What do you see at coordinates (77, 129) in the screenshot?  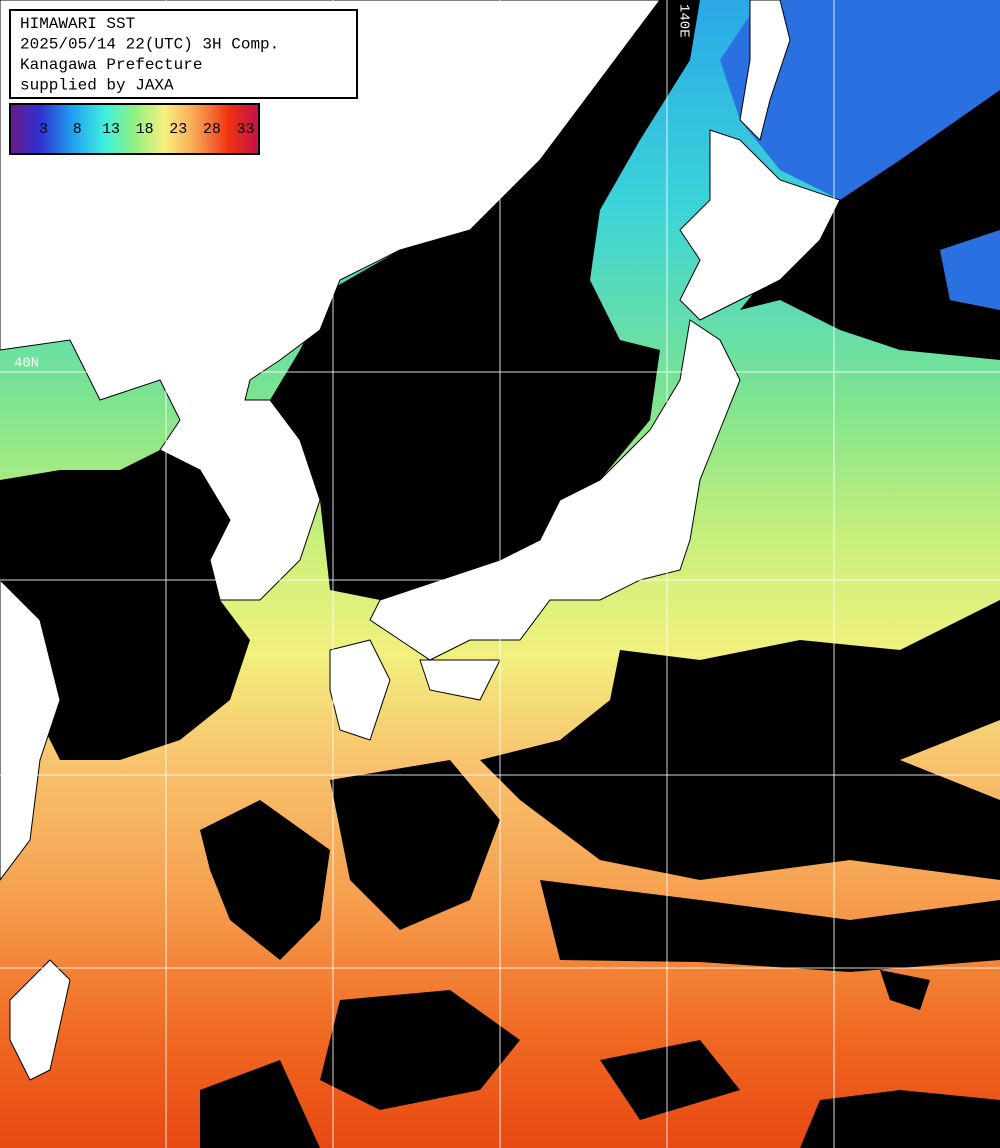 I see `colorbar-tick-label: 8` at bounding box center [77, 129].